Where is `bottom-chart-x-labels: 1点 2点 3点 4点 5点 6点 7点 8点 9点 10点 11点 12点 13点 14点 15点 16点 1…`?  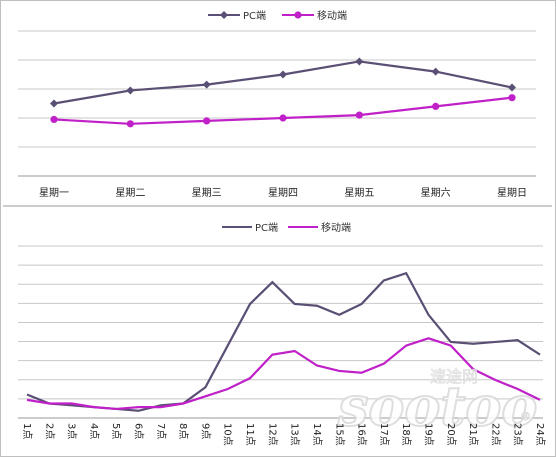
bottom-chart-x-labels: 1点 2点 3点 4点 5点 6点 7点 8点 9点 10点 11点 12点 13点 14点 15点 16点 1… is located at coordinates (283, 434).